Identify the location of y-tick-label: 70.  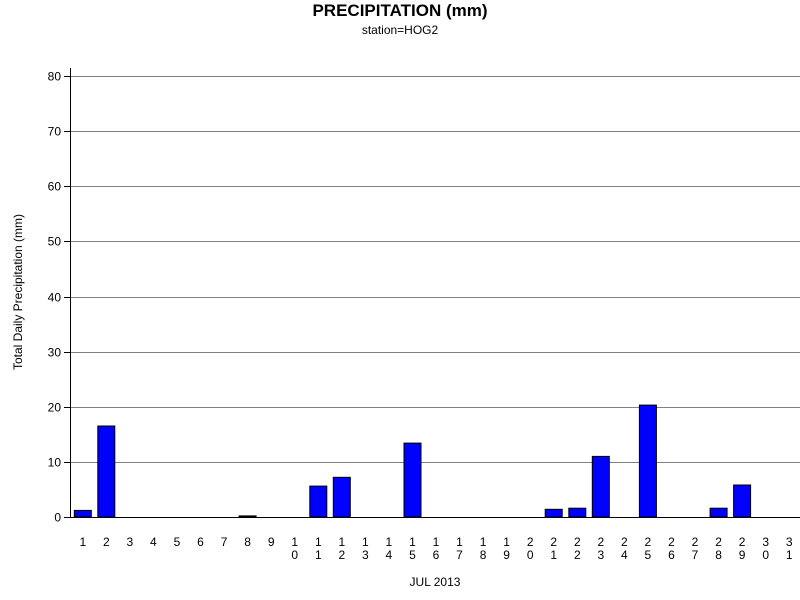
(55, 132).